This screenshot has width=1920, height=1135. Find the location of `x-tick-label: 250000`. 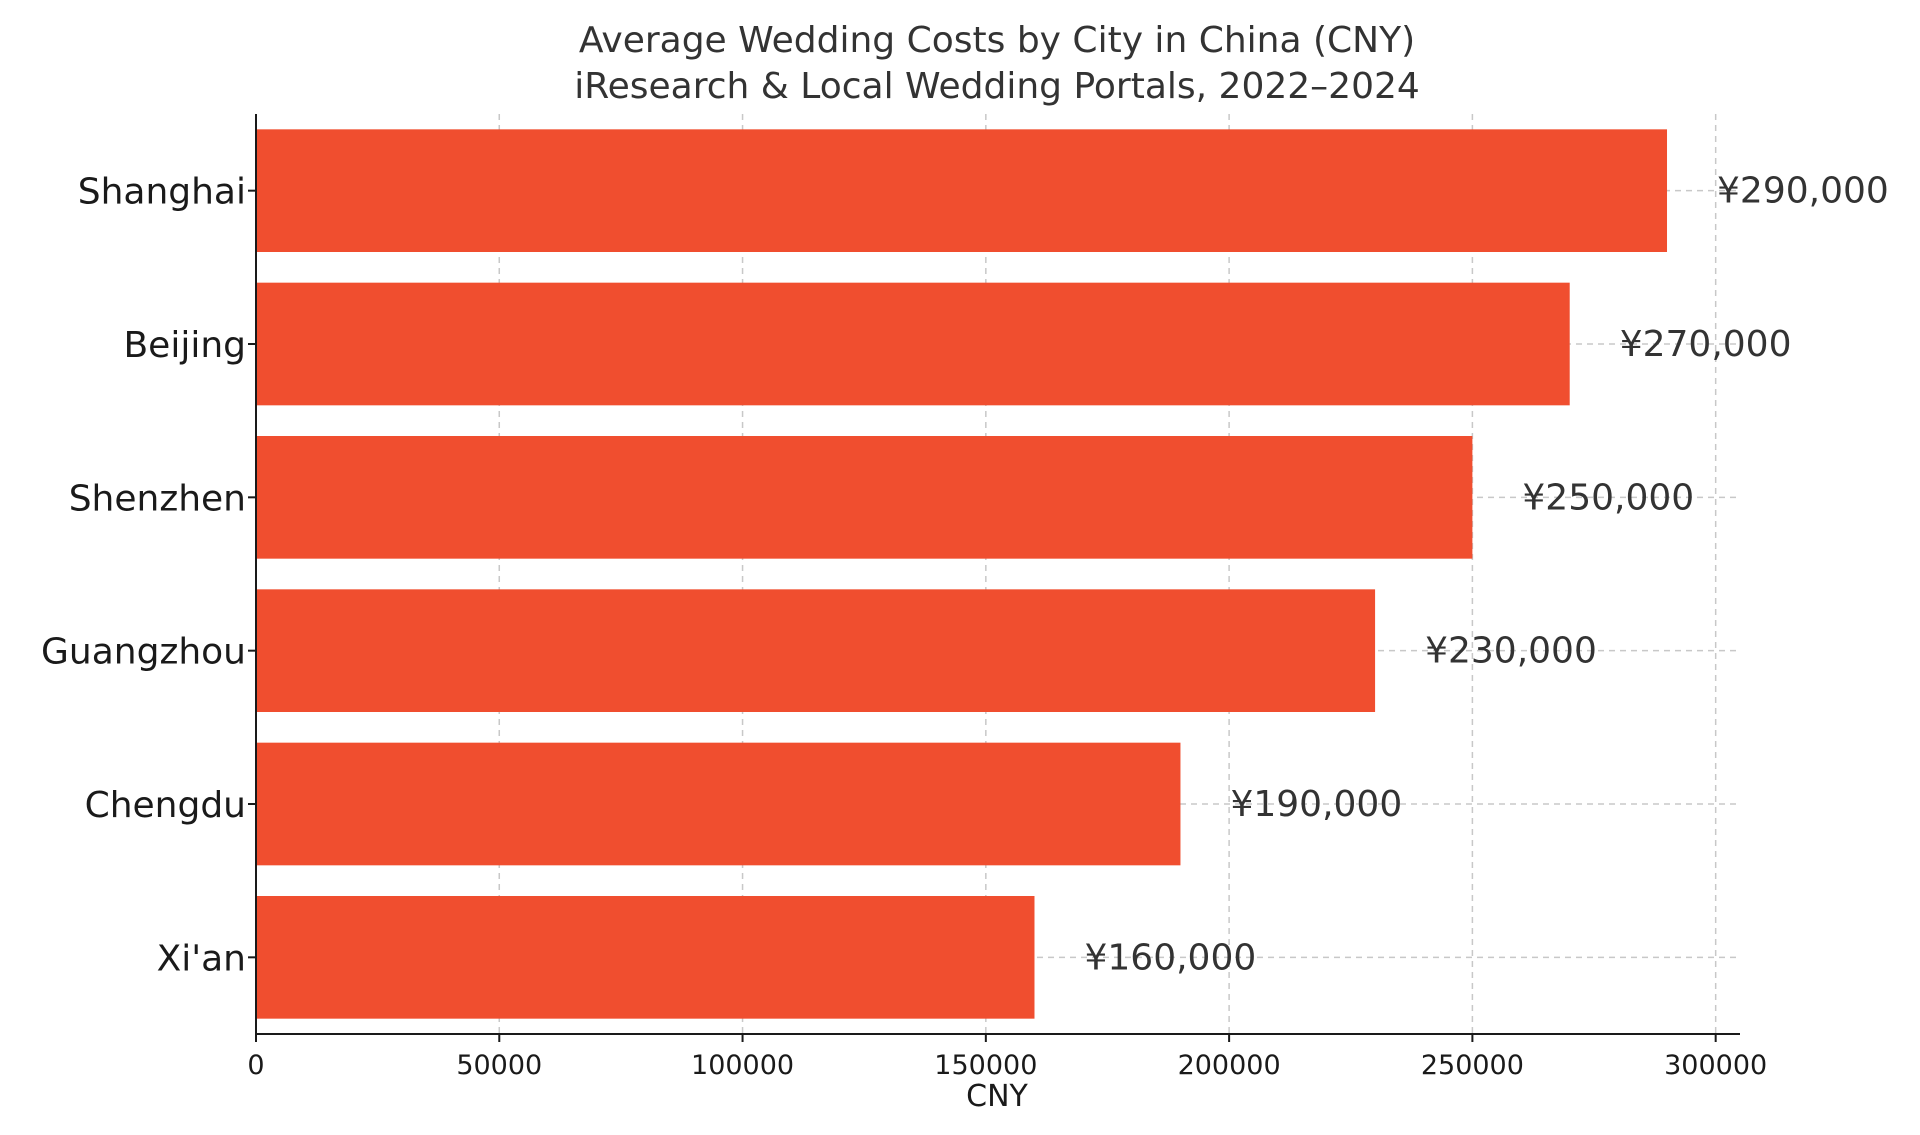

x-tick-label: 250000 is located at coordinates (1472, 1065).